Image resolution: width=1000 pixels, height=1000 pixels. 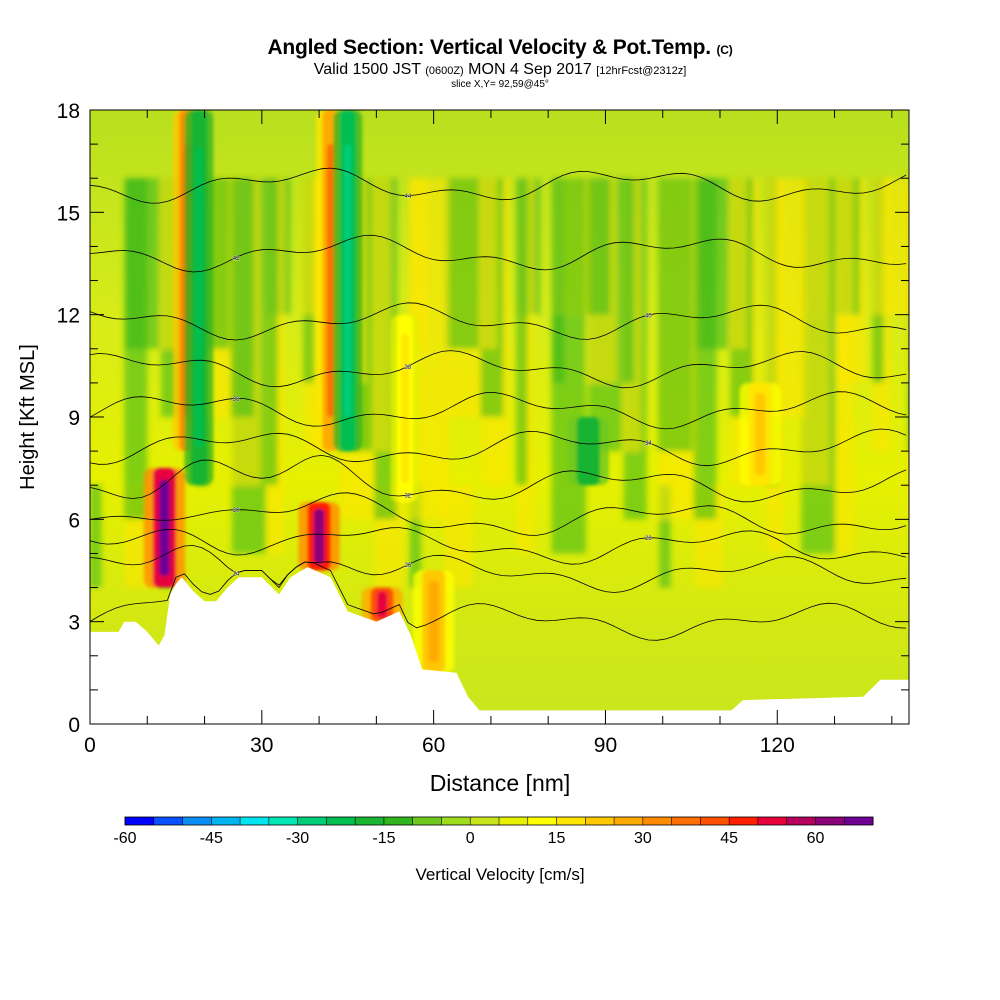 What do you see at coordinates (367, 69) in the screenshot?
I see `valid-prefix: Valid 1500 JST` at bounding box center [367, 69].